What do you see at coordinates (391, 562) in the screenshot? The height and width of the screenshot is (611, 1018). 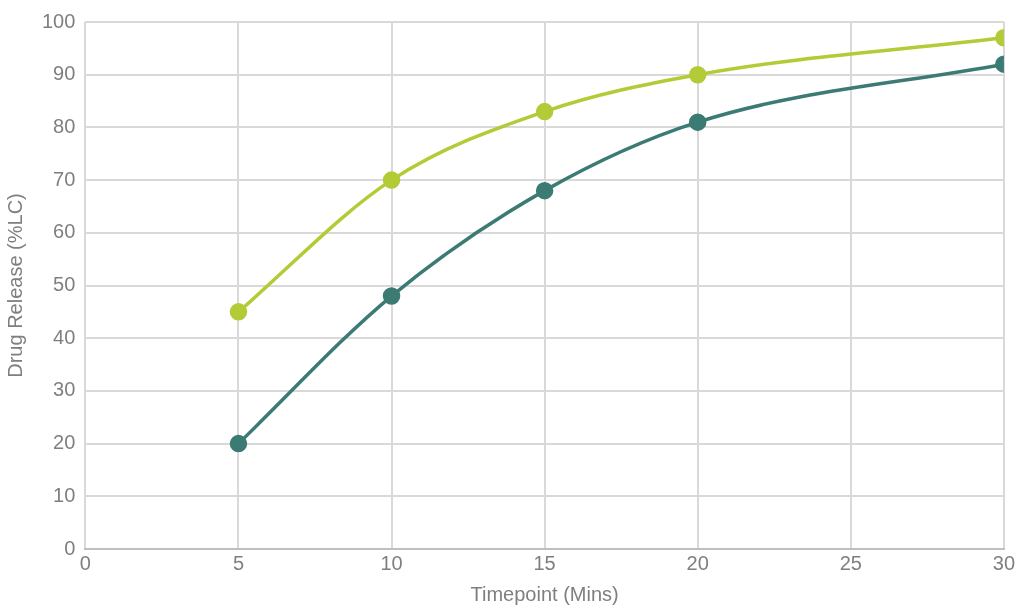 I see `x-tick-label: 10` at bounding box center [391, 562].